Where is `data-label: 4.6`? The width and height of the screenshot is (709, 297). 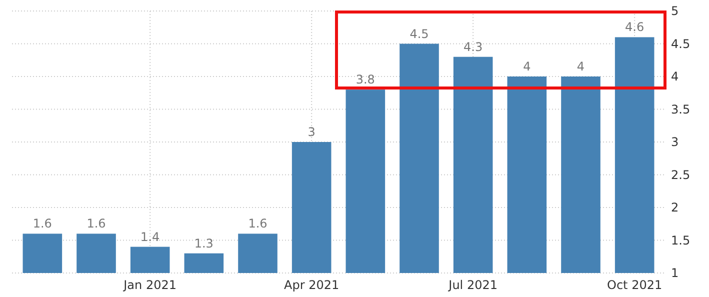
data-label: 4.6 is located at coordinates (634, 27).